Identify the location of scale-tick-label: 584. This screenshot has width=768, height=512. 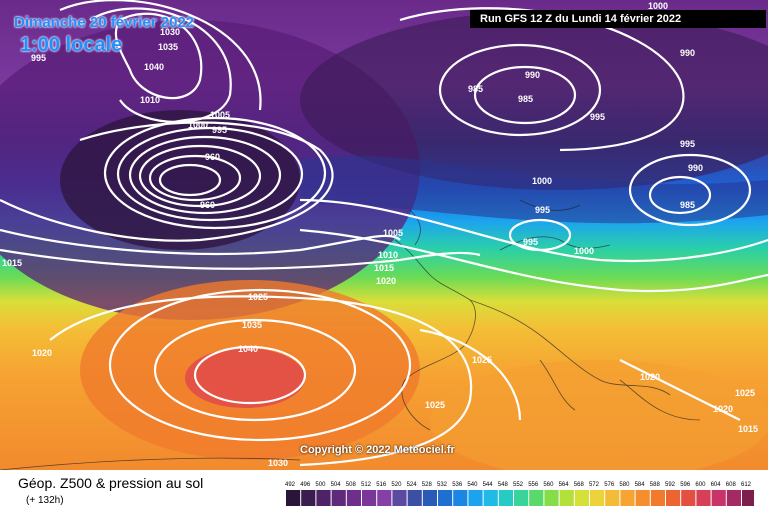
(640, 485).